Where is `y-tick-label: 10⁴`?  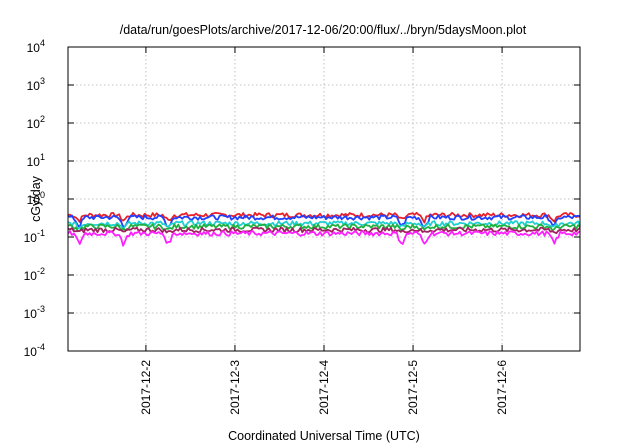
y-tick-label: 10⁴ is located at coordinates (36, 46).